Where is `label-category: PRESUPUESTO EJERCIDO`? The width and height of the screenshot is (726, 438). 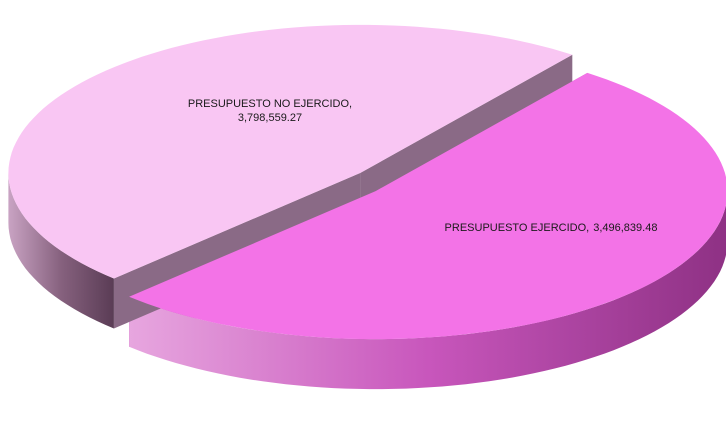
label-category: PRESUPUESTO EJERCIDO is located at coordinates (516, 228).